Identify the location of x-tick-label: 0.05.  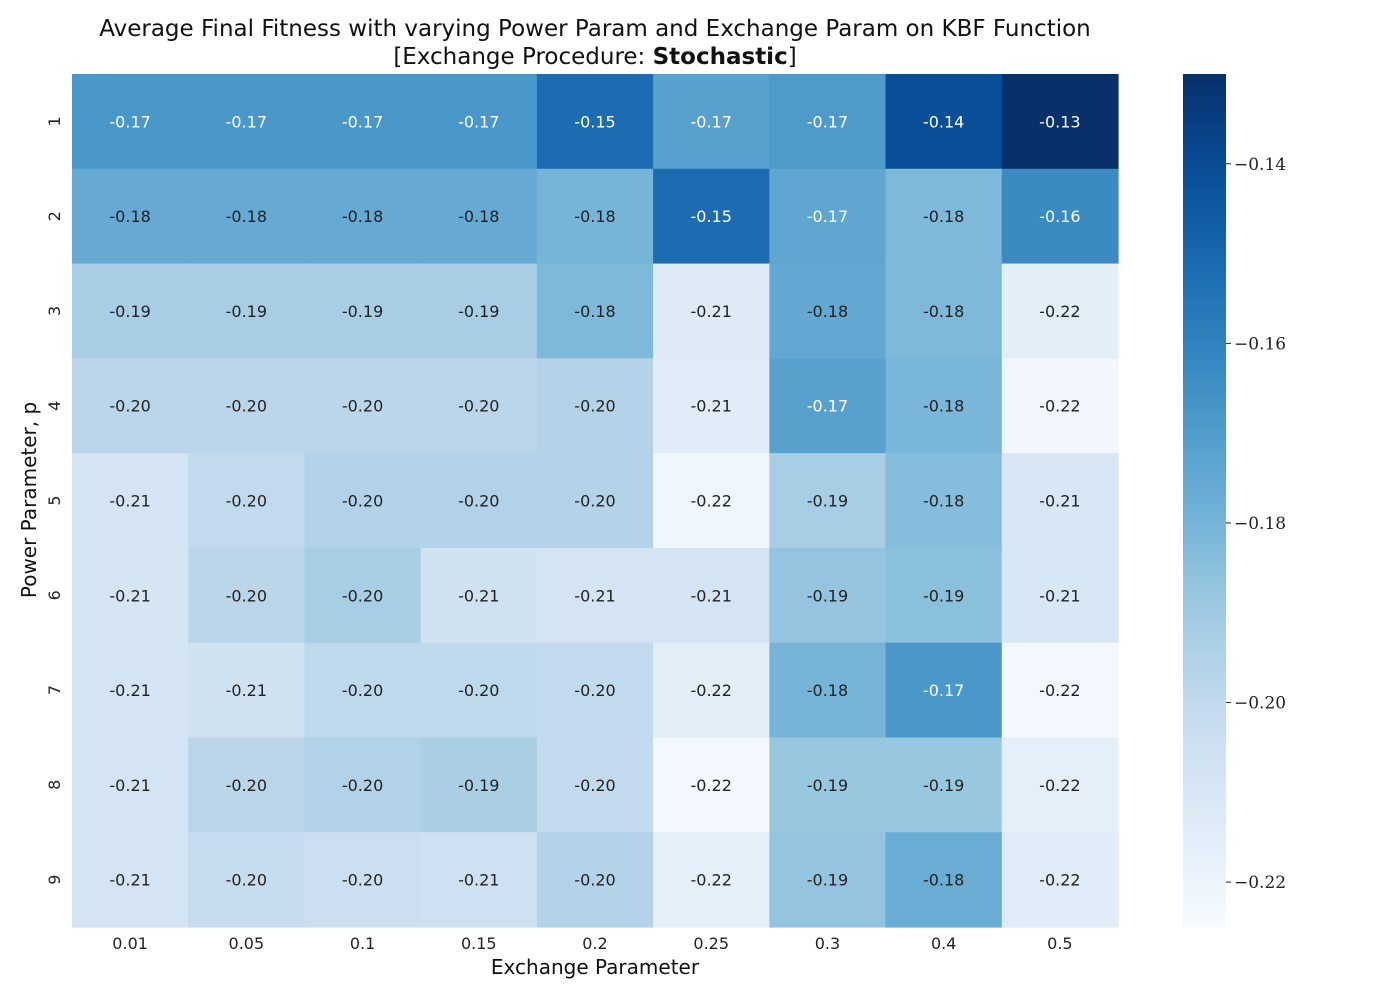
(247, 943).